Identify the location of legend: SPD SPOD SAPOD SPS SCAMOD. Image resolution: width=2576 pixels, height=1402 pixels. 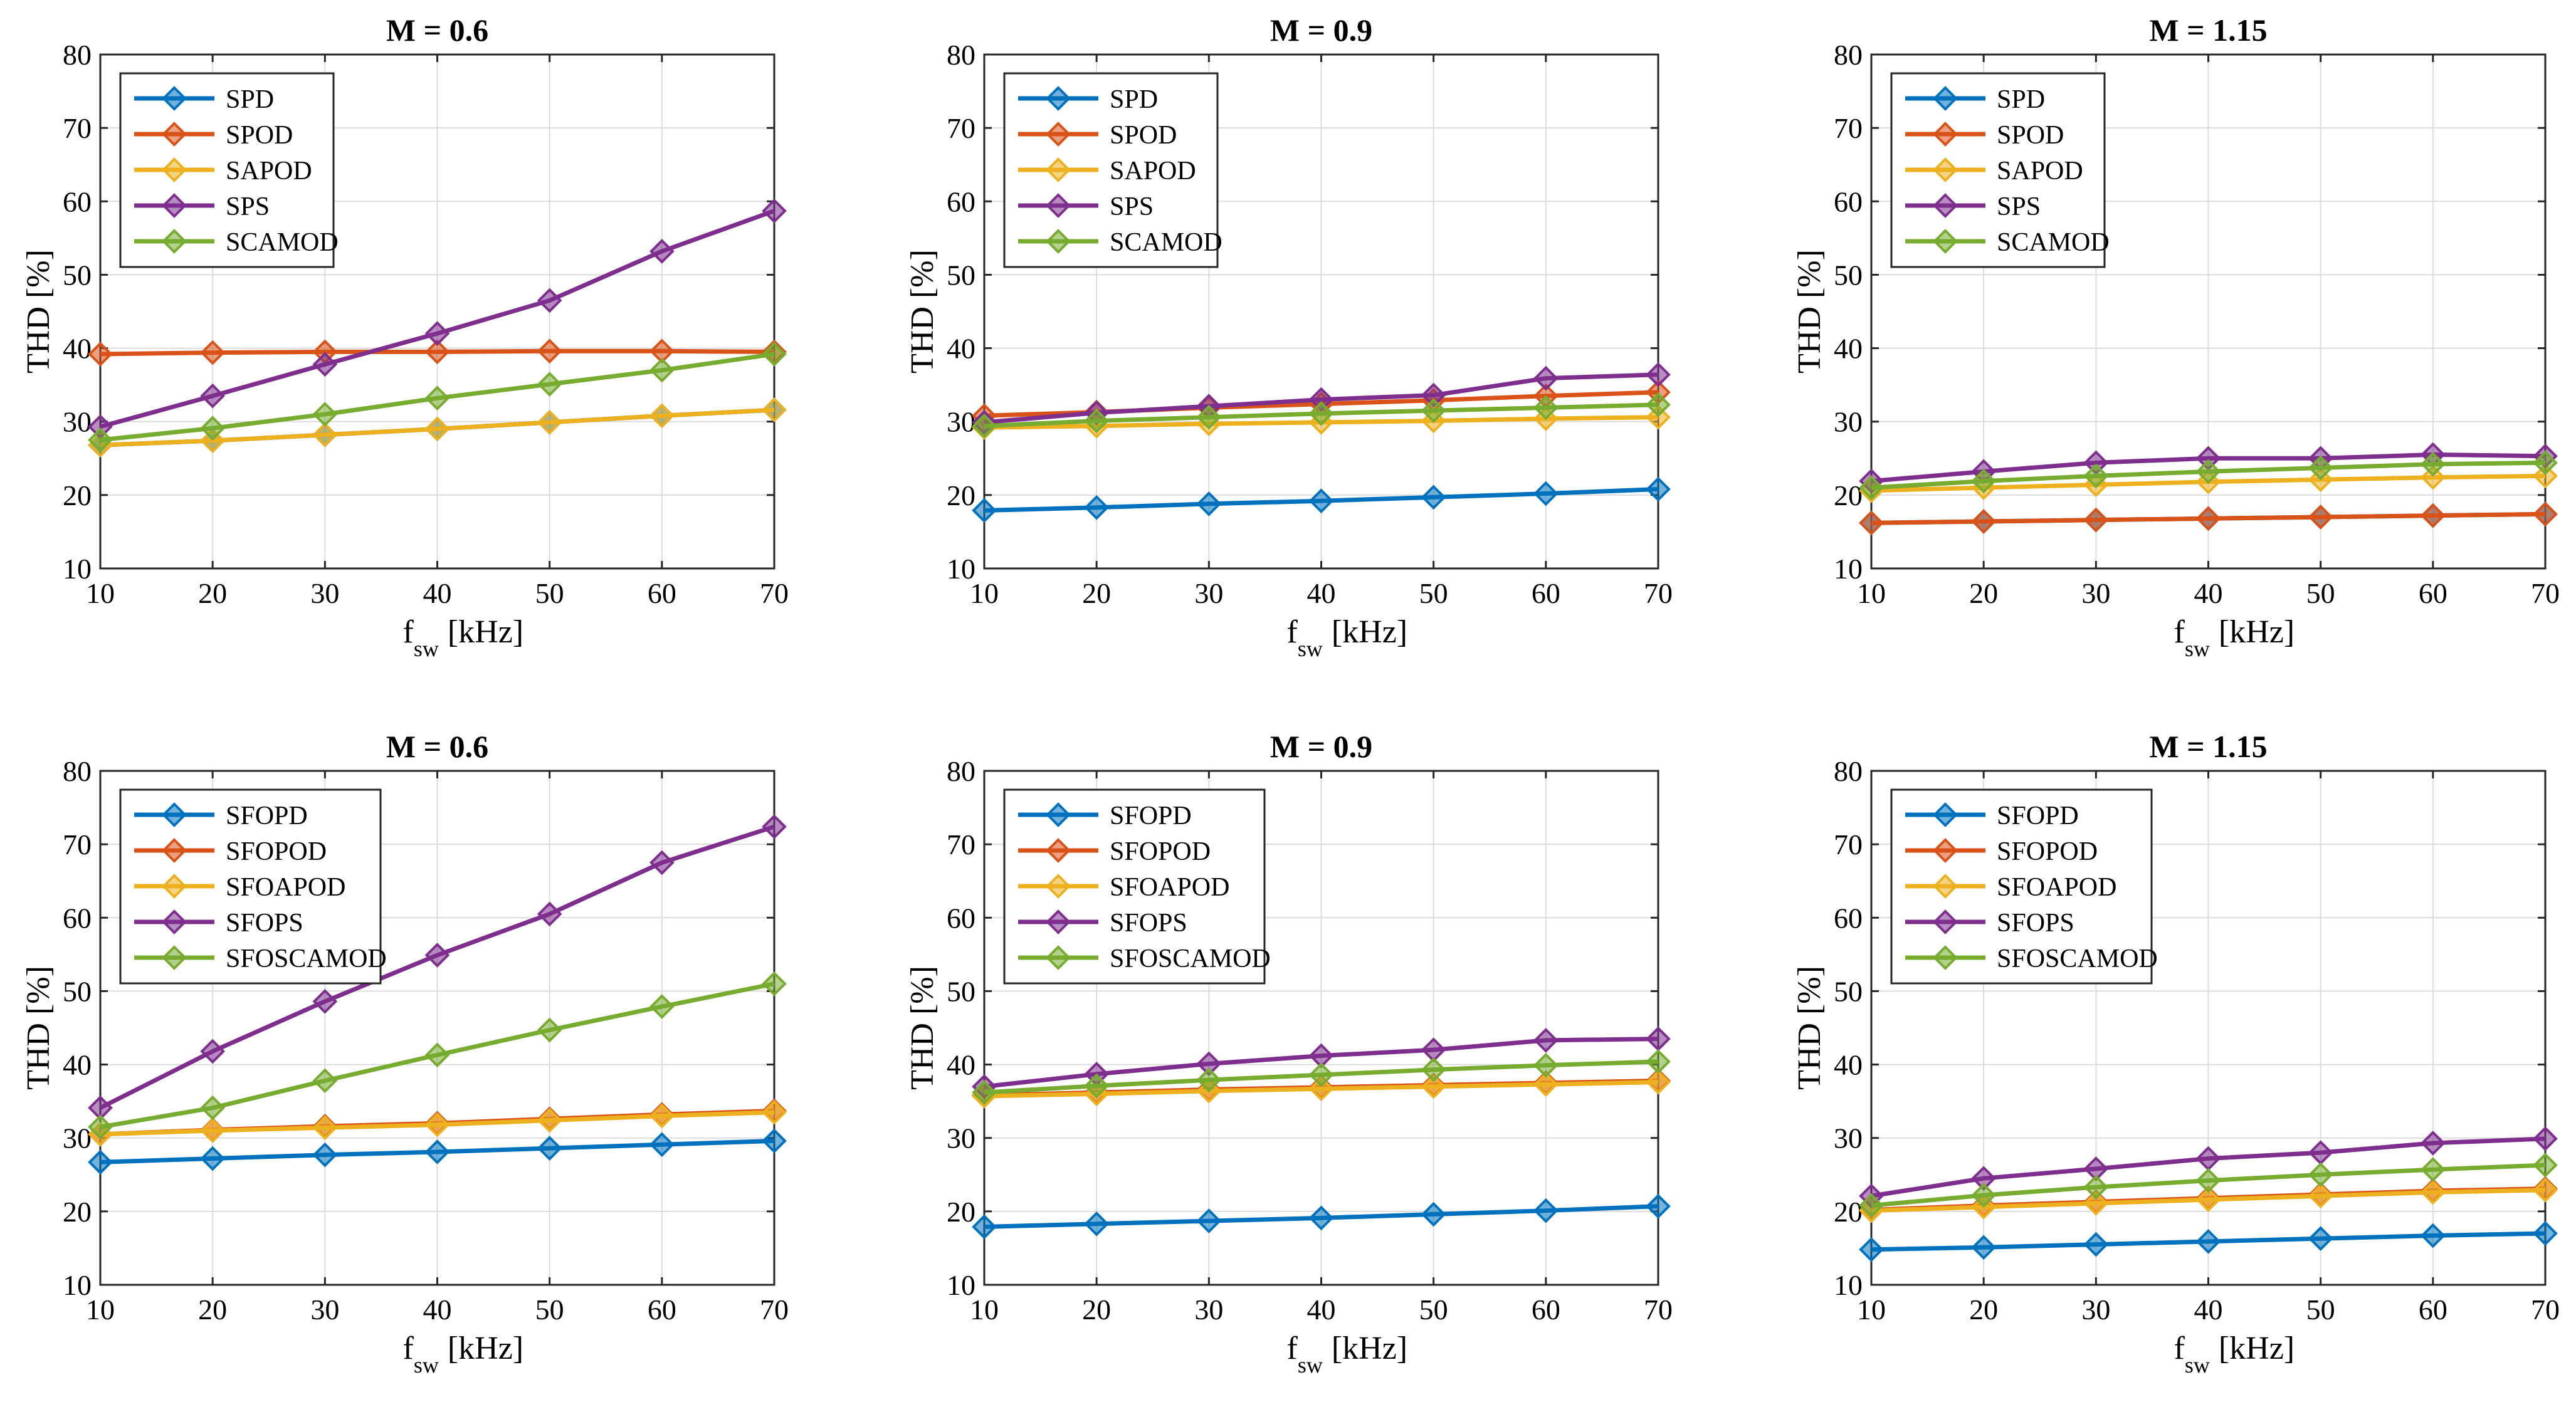
(229, 170).